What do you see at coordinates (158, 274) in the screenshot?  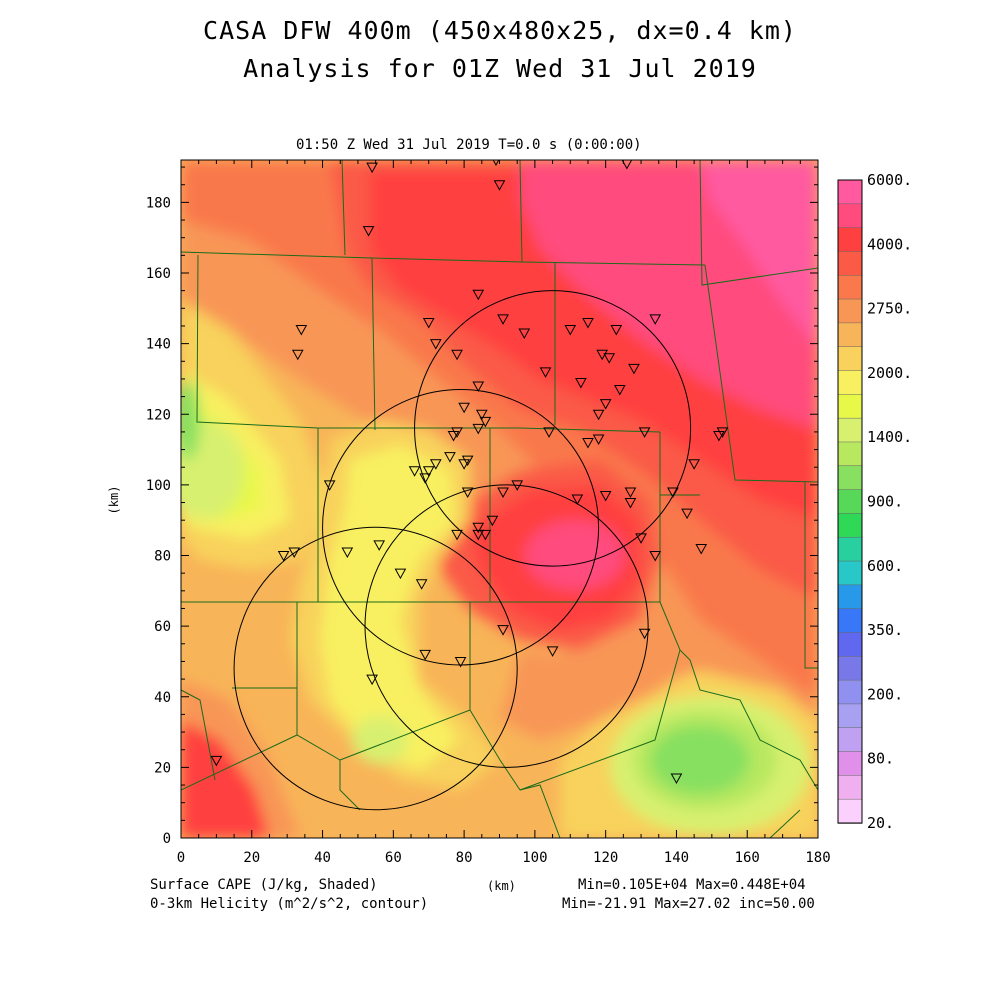 I see `y-tick-label: 160` at bounding box center [158, 274].